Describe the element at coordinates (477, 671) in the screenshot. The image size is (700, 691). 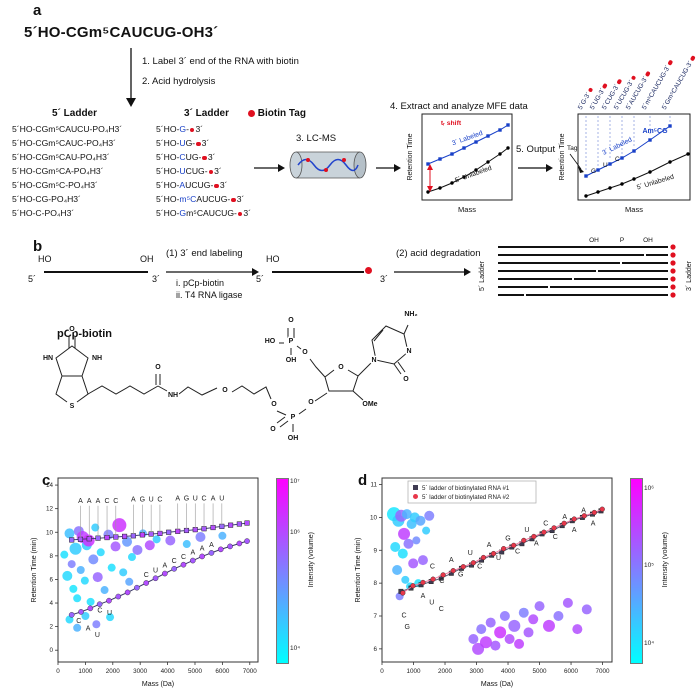
I see `x-tick-label: 3000` at that location.